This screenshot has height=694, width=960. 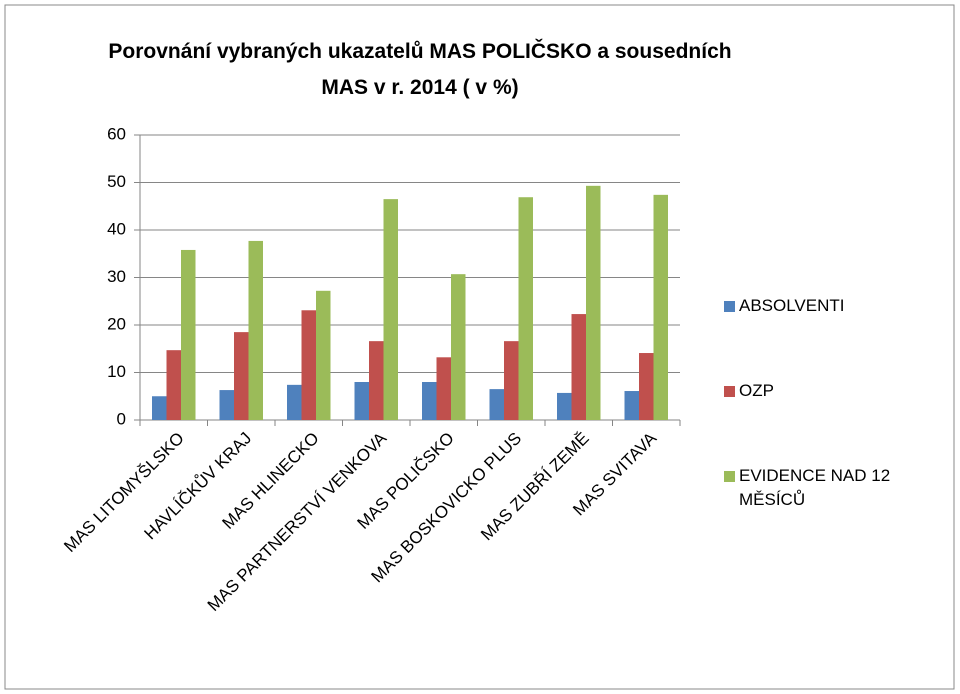 I want to click on y-tick-label: 60, so click(x=116, y=133).